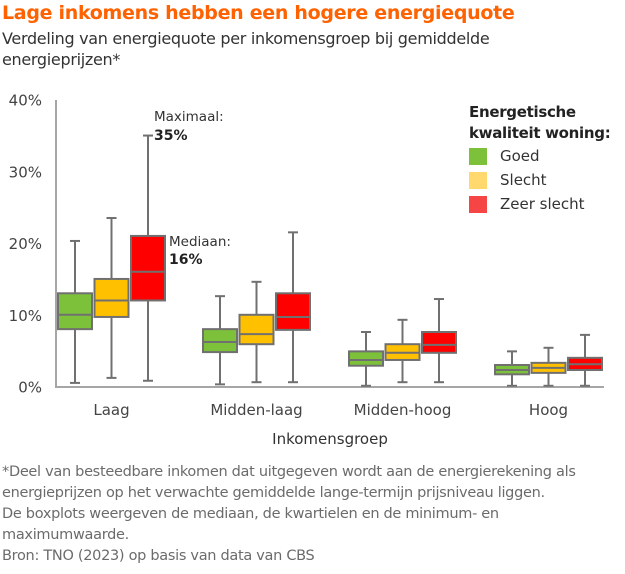  I want to click on legend-item: Slecht, so click(544, 180).